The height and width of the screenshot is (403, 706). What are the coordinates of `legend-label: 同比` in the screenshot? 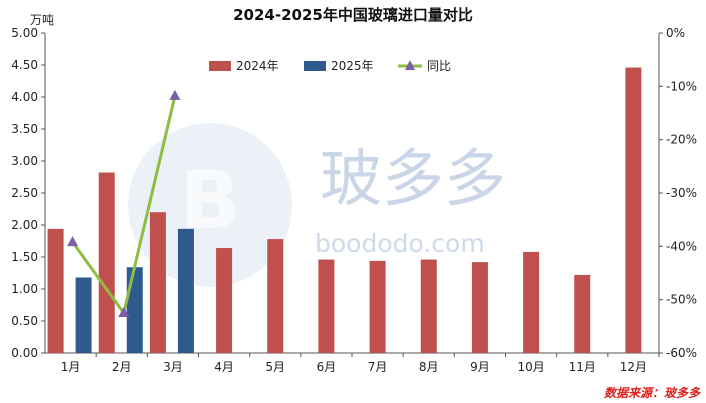 It's located at (439, 66).